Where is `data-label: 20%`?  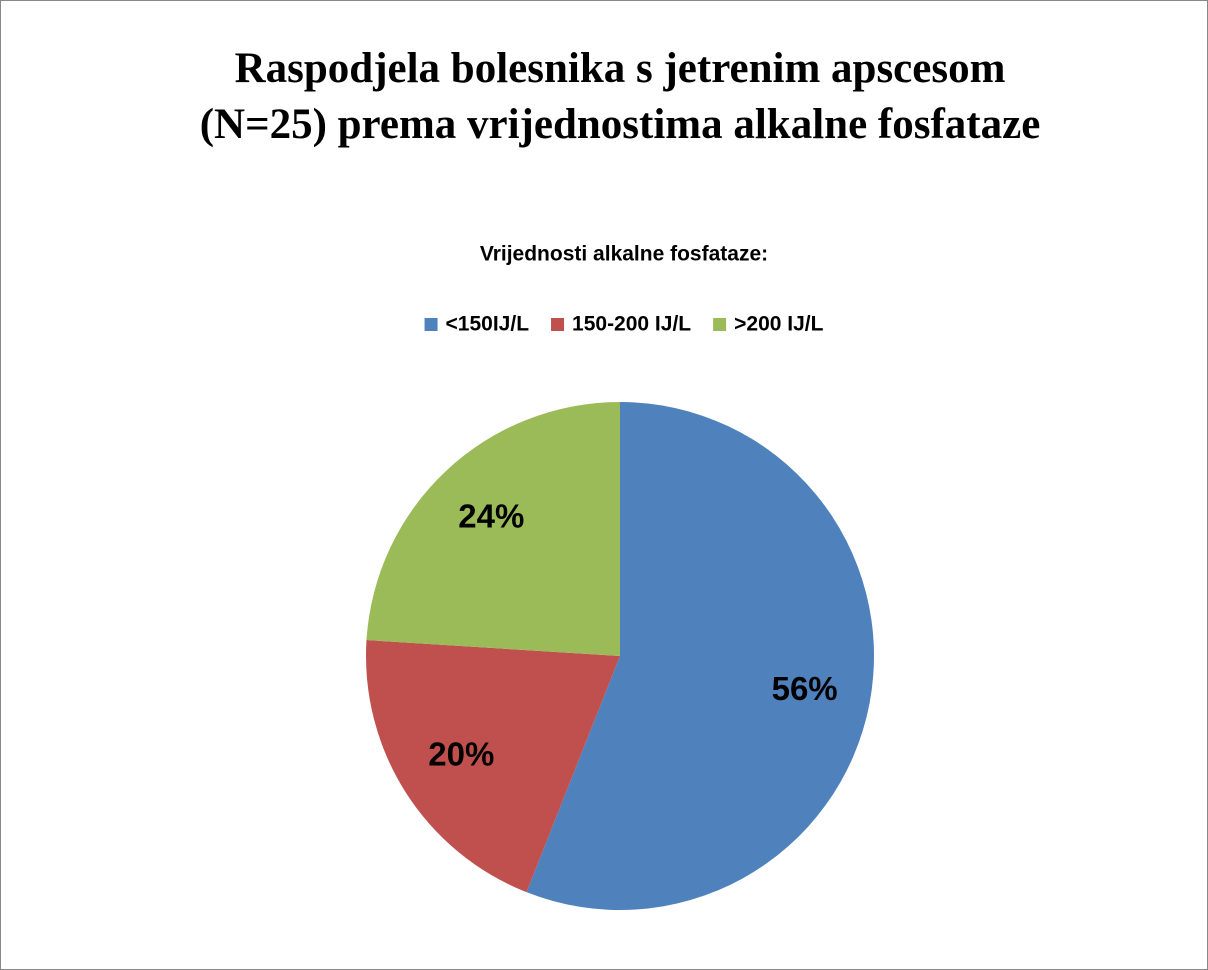 data-label: 20% is located at coordinates (461, 753).